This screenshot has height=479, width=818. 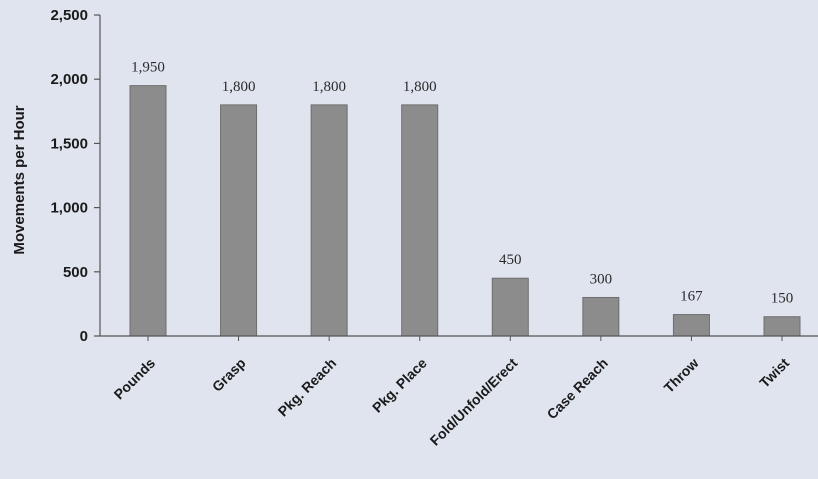 I want to click on x-tick-label: Twist, so click(x=774, y=373).